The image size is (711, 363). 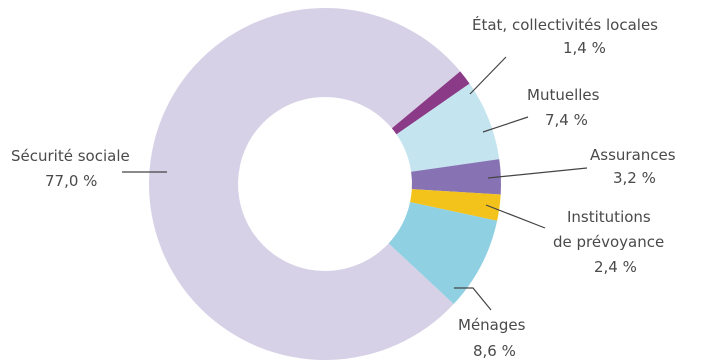 What do you see at coordinates (609, 217) in the screenshot?
I see `label-institutions-line1: Institutions` at bounding box center [609, 217].